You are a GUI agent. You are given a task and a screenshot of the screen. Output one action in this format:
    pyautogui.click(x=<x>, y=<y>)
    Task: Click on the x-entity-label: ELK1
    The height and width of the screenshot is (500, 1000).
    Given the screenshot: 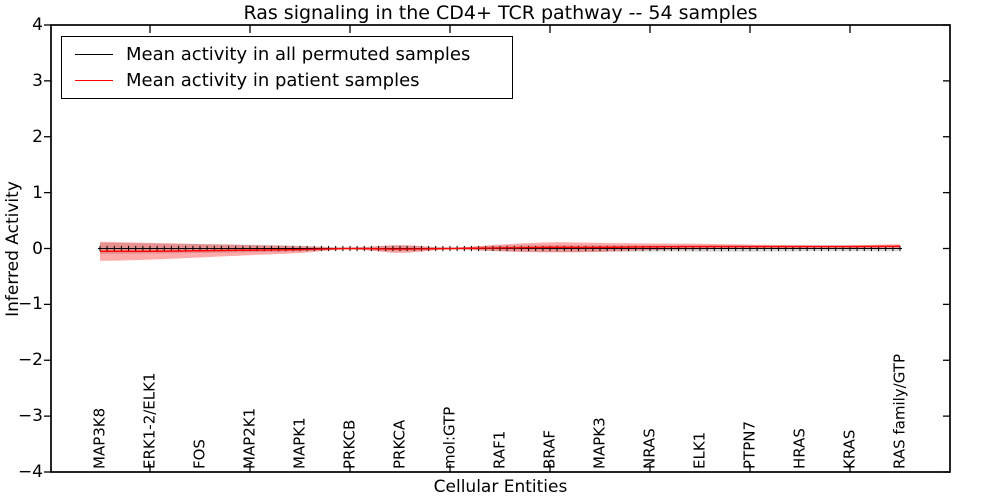 What is the action you would take?
    pyautogui.click(x=700, y=450)
    